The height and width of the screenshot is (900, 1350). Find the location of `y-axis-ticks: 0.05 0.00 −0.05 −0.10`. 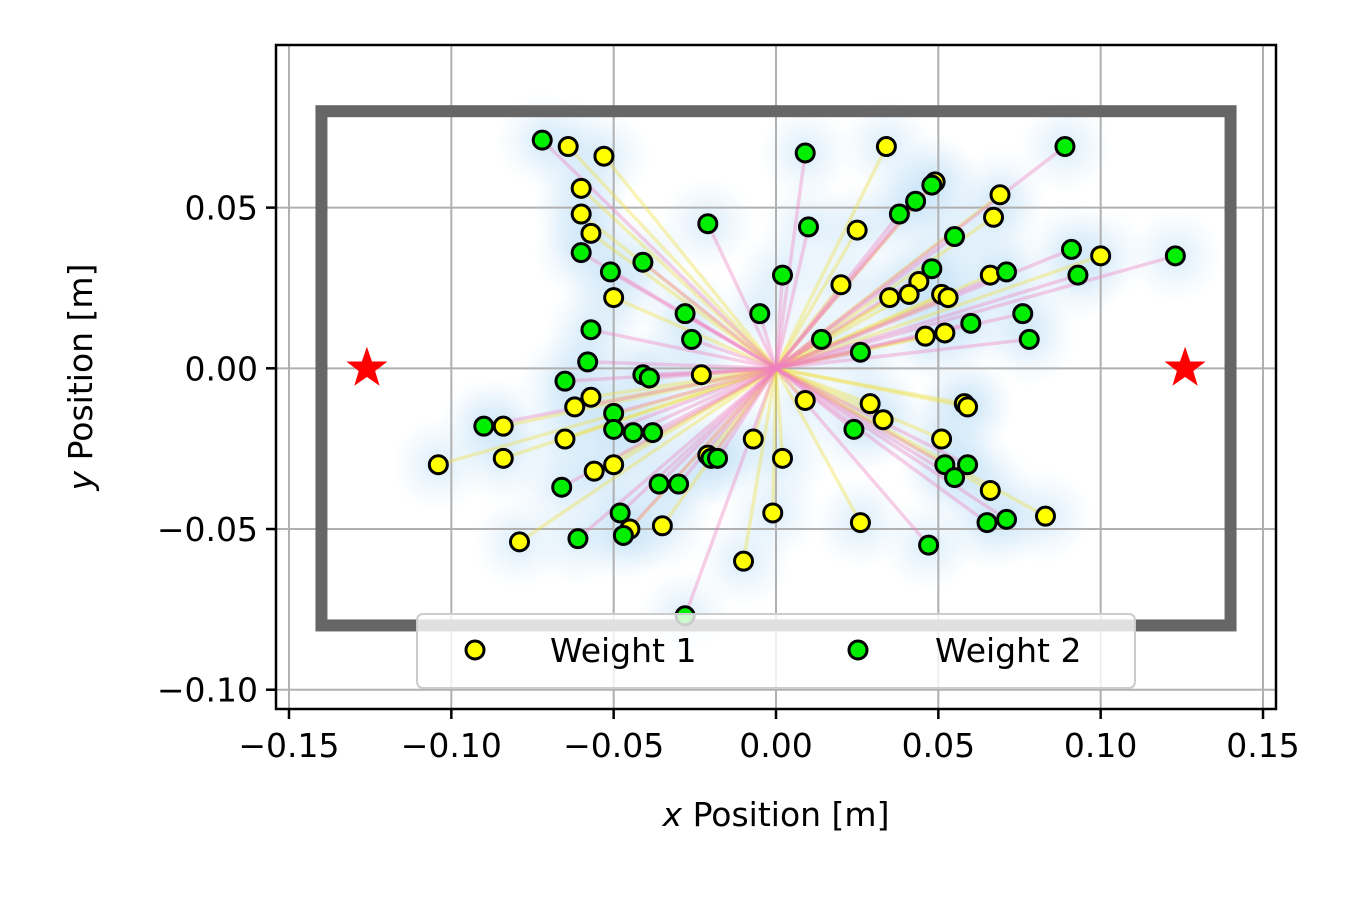

y-axis-ticks: 0.05 0.00 −0.05 −0.10 is located at coordinates (216, 449).